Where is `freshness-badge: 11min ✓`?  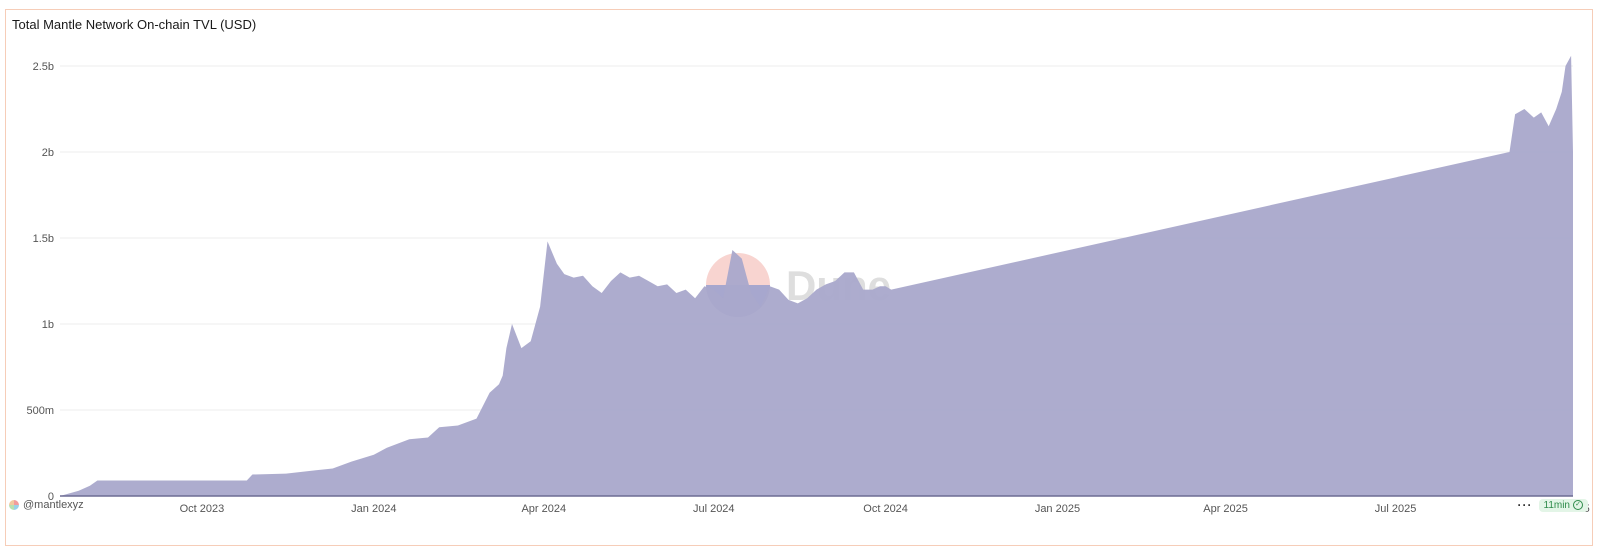
freshness-badge: 11min ✓ is located at coordinates (1563, 505).